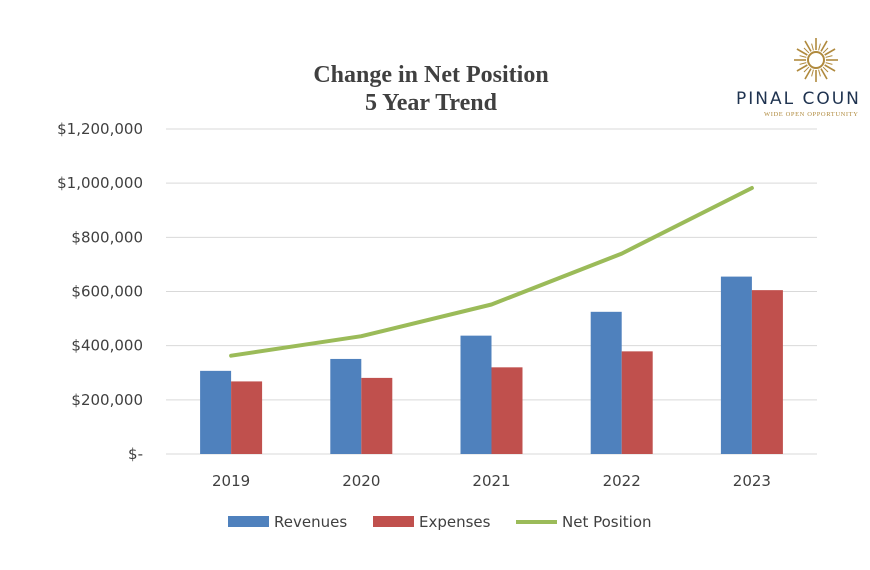 Image resolution: width=870 pixels, height=570 pixels. Describe the element at coordinates (736, 365) in the screenshot. I see `bar-revenues-2023` at that location.